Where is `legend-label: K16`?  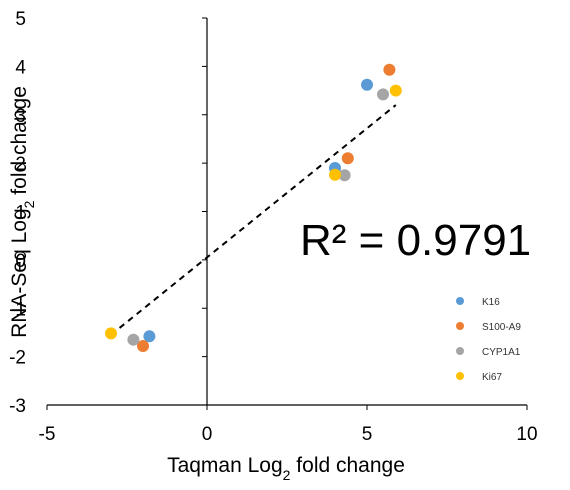 legend-label: K16 is located at coordinates (491, 302).